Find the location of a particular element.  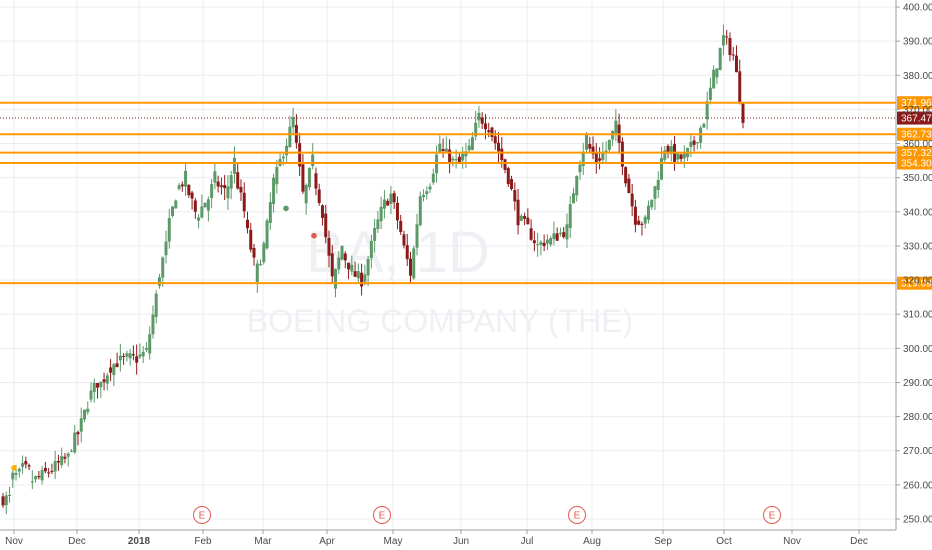

split-dot is located at coordinates (286, 208).